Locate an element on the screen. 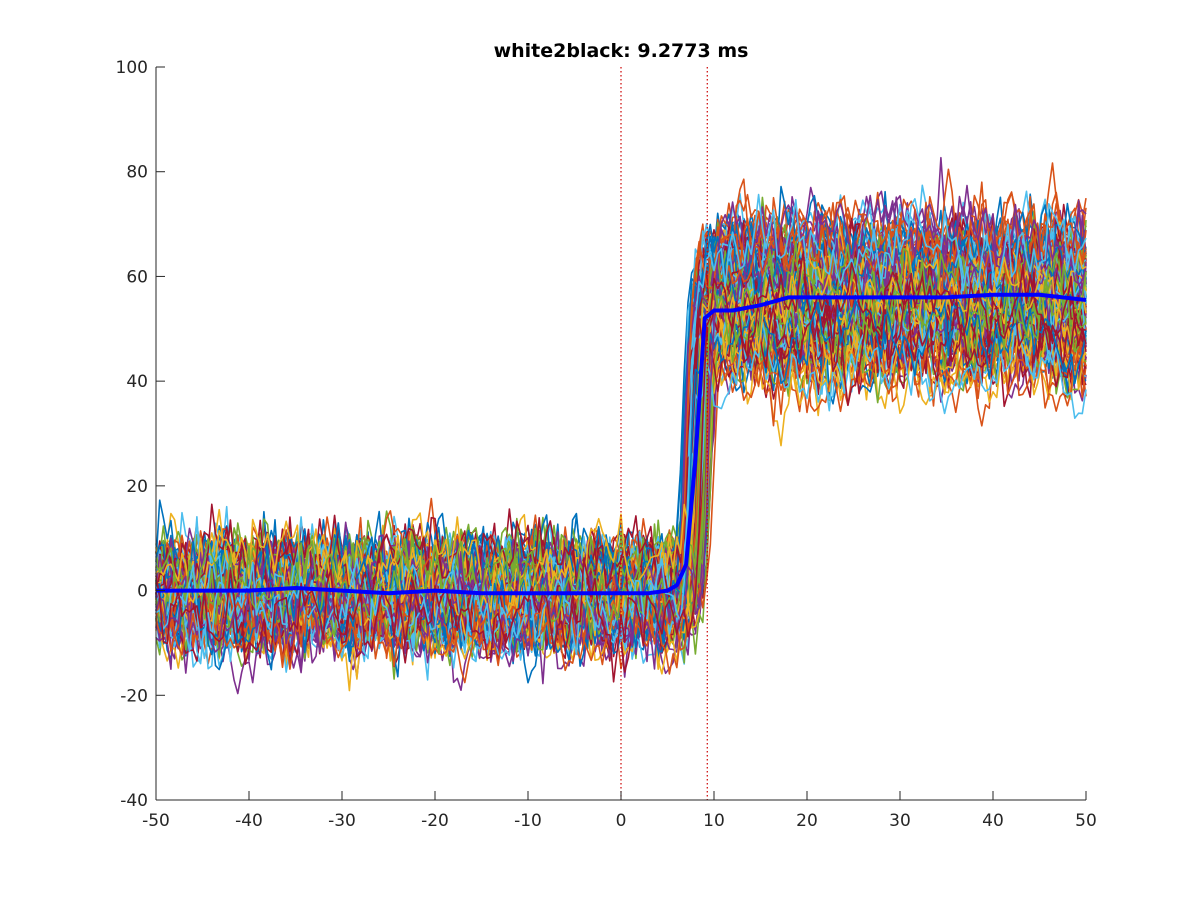  x-tick-label: 50 is located at coordinates (1086, 821).